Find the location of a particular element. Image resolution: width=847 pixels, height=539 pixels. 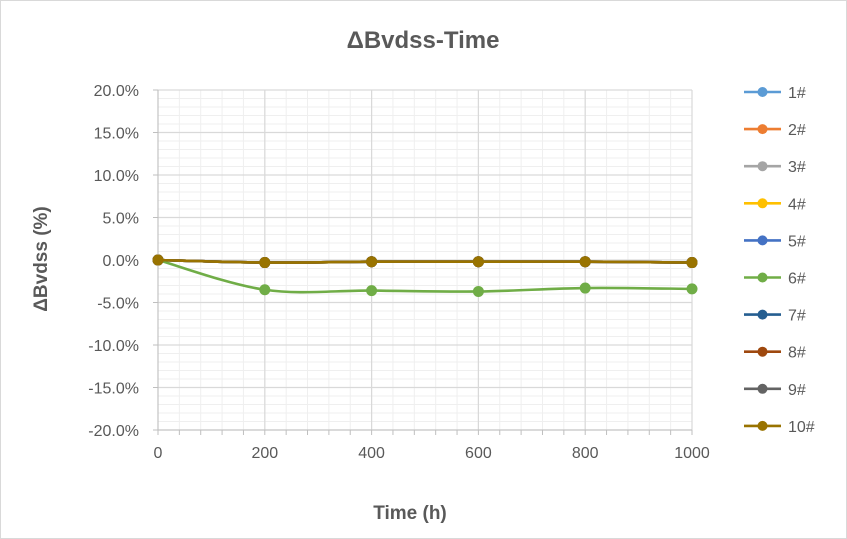

y-tick-label: -5.0% is located at coordinates (118, 304).